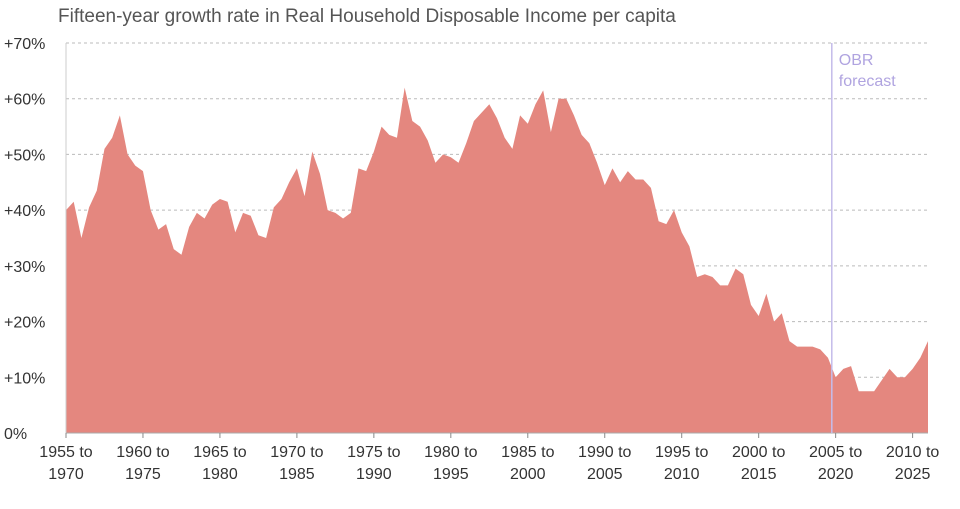 Image resolution: width=960 pixels, height=509 pixels. I want to click on x-tick-label-line: 1990, so click(374, 474).